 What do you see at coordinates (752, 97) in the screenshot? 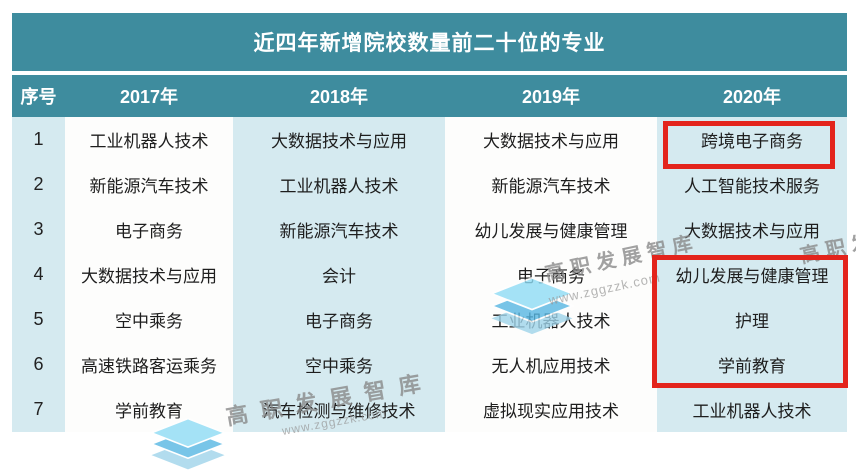
I see `column-header-2020: 2020年` at bounding box center [752, 97].